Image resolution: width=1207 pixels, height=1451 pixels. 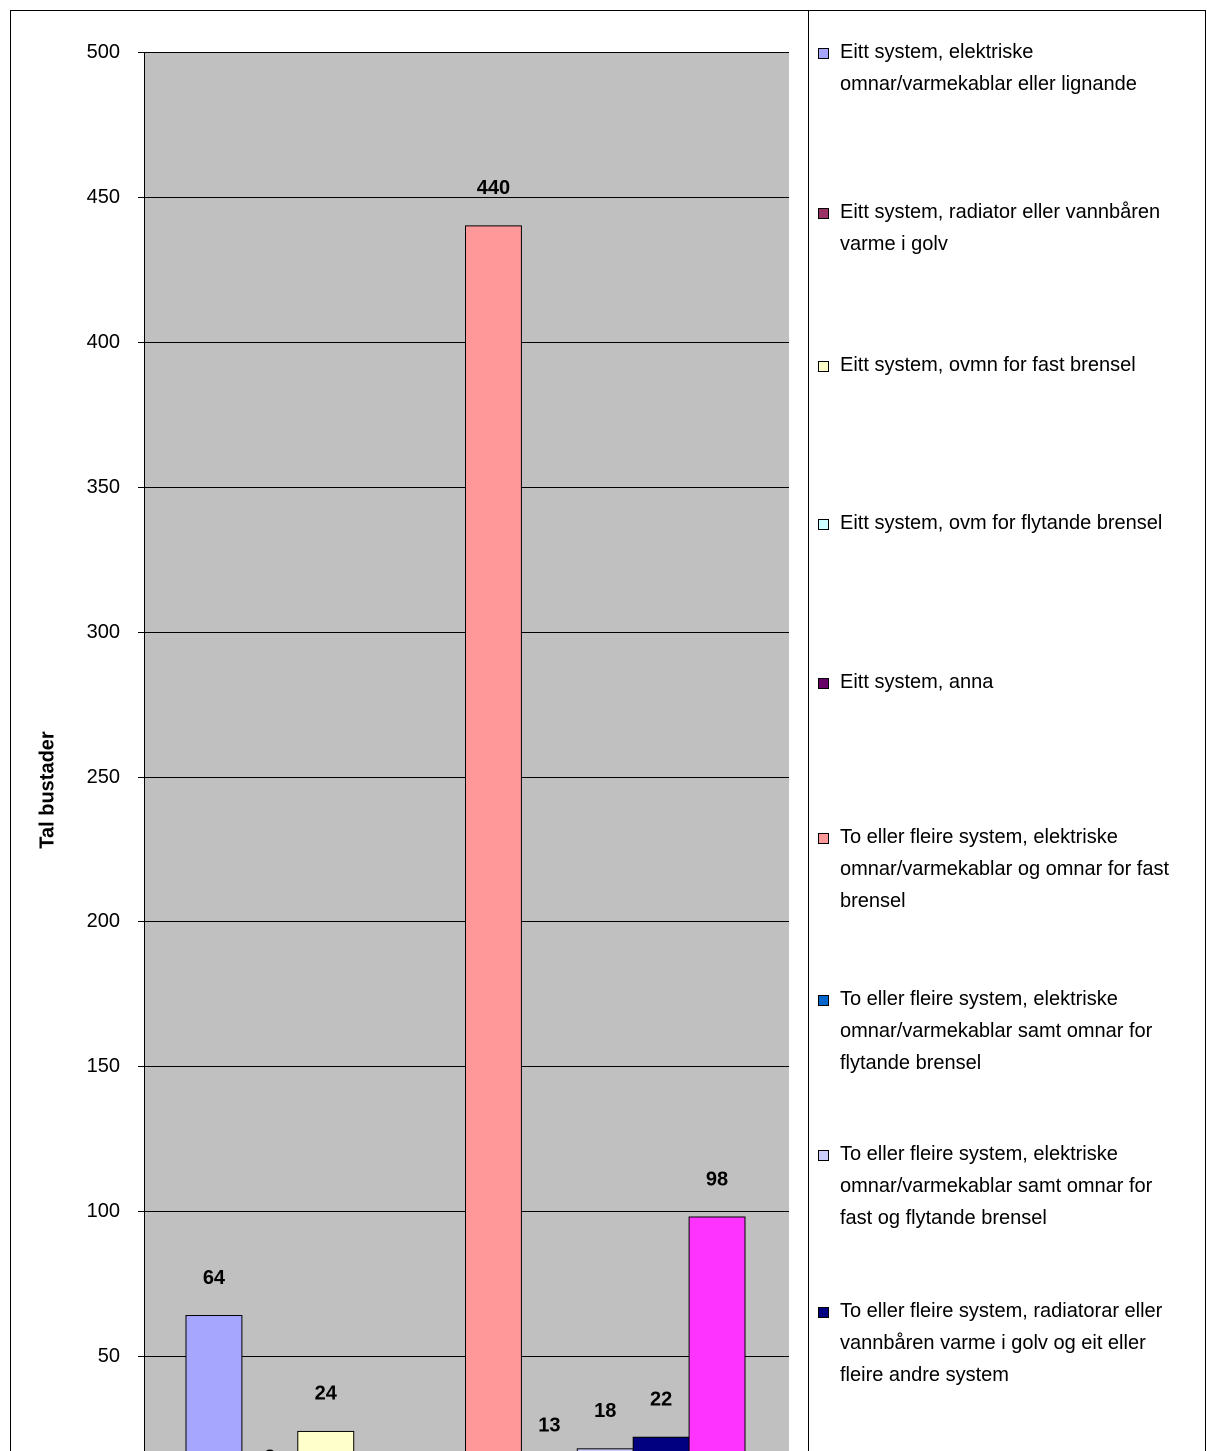 I want to click on data-label: 24, so click(x=326, y=1394).